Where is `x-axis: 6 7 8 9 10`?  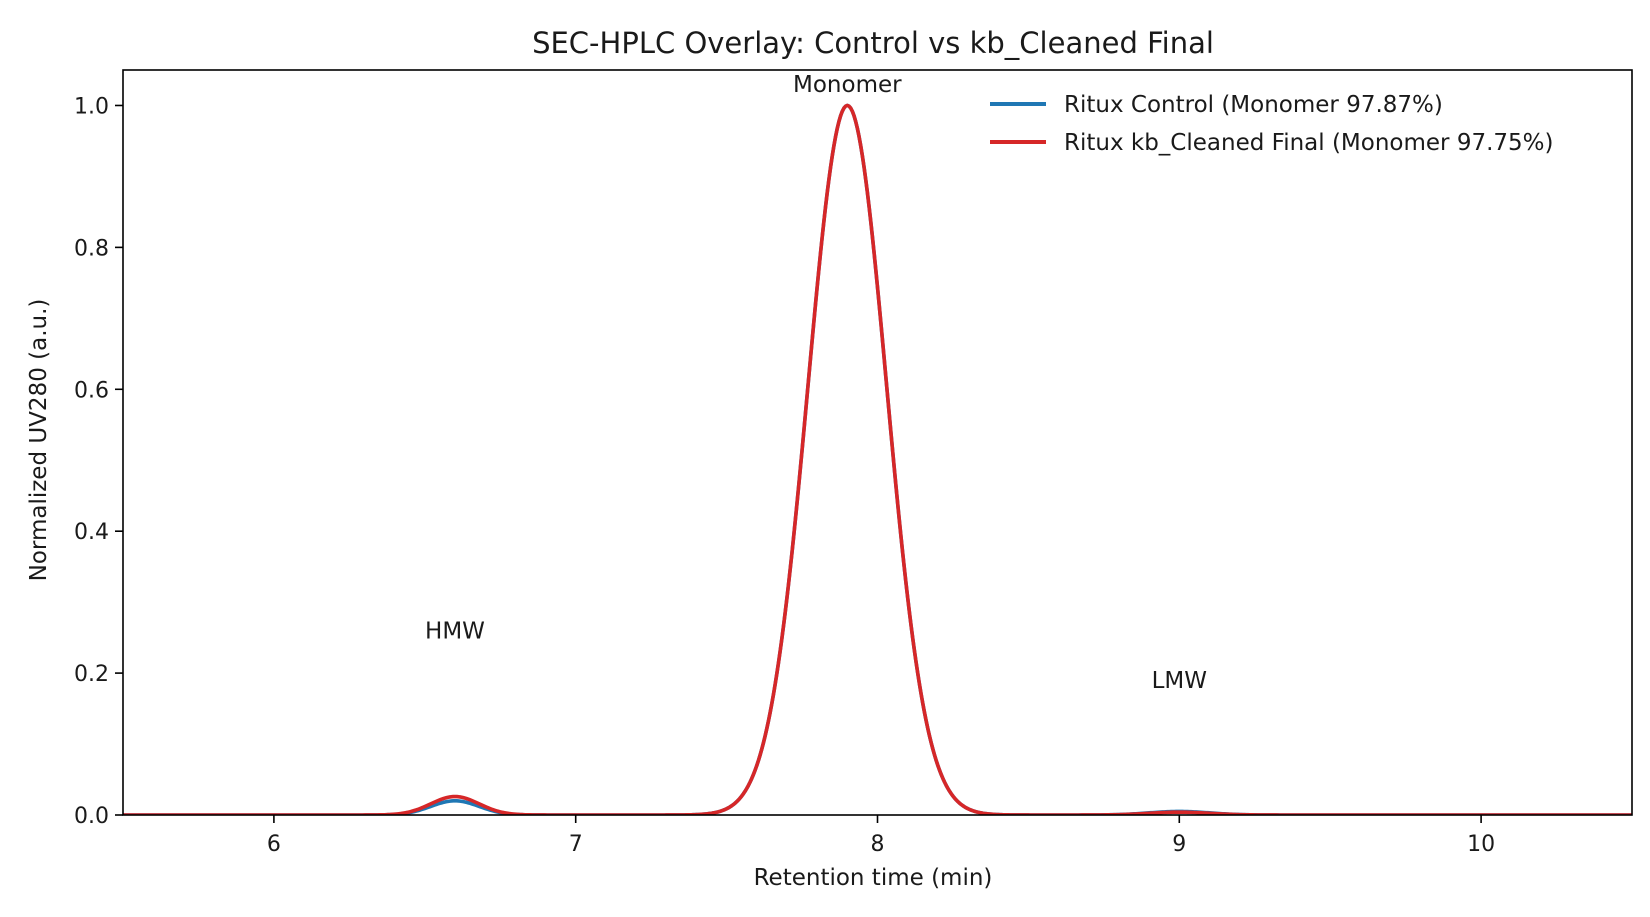
x-axis: 6 7 8 9 10 is located at coordinates (881, 836).